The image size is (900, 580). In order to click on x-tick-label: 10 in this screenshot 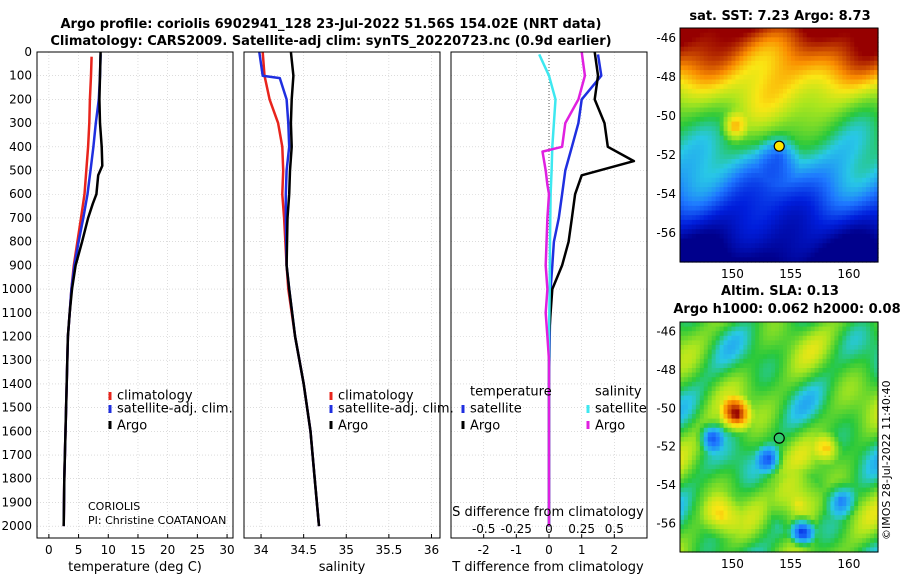, I will do `click(108, 550)`.